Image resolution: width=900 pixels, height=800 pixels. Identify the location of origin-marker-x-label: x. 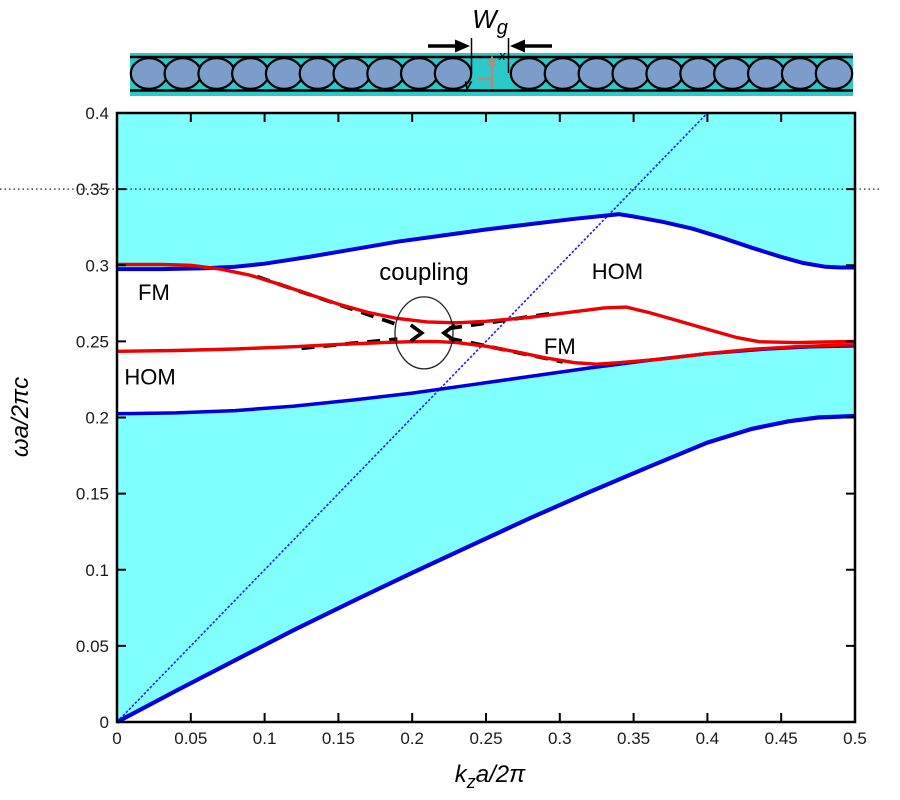
(502, 55).